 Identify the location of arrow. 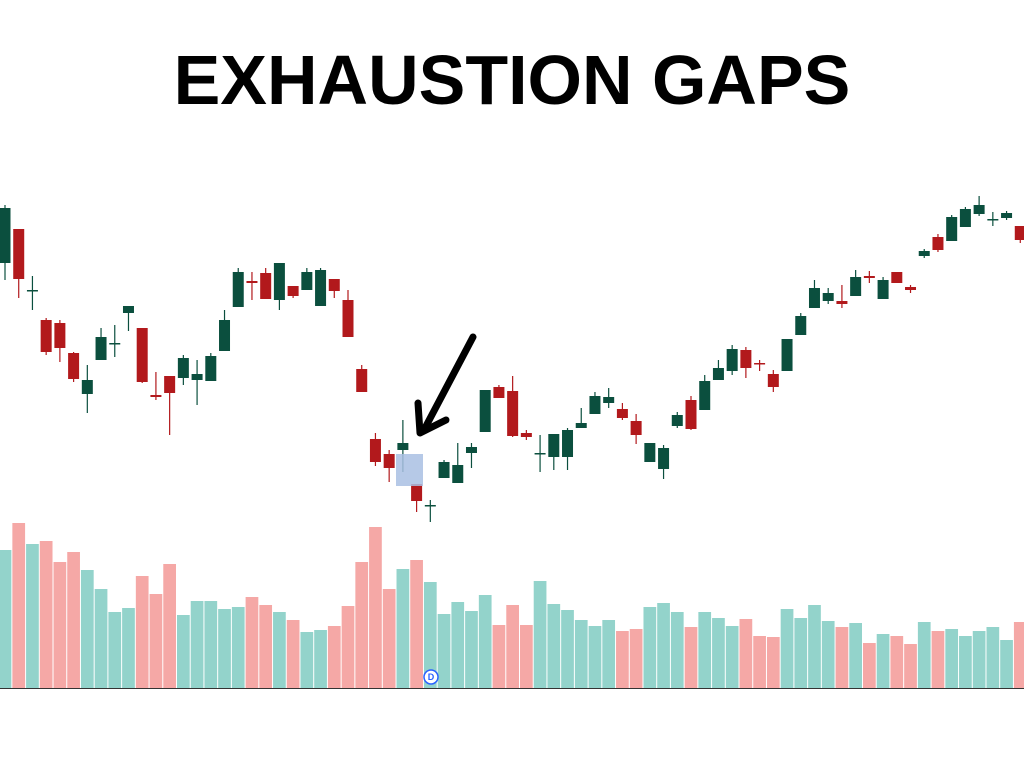
(445, 385).